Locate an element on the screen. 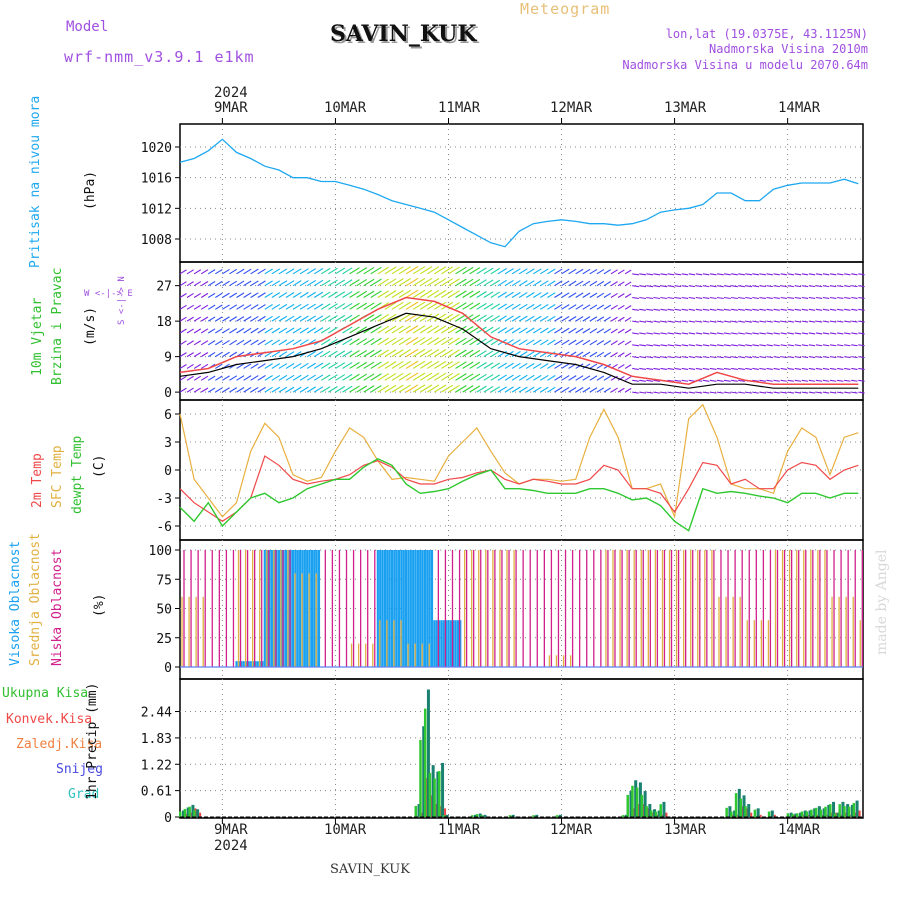 Image resolution: width=900 pixels, height=900 pixels. panel-frame is located at coordinates (521, 193).